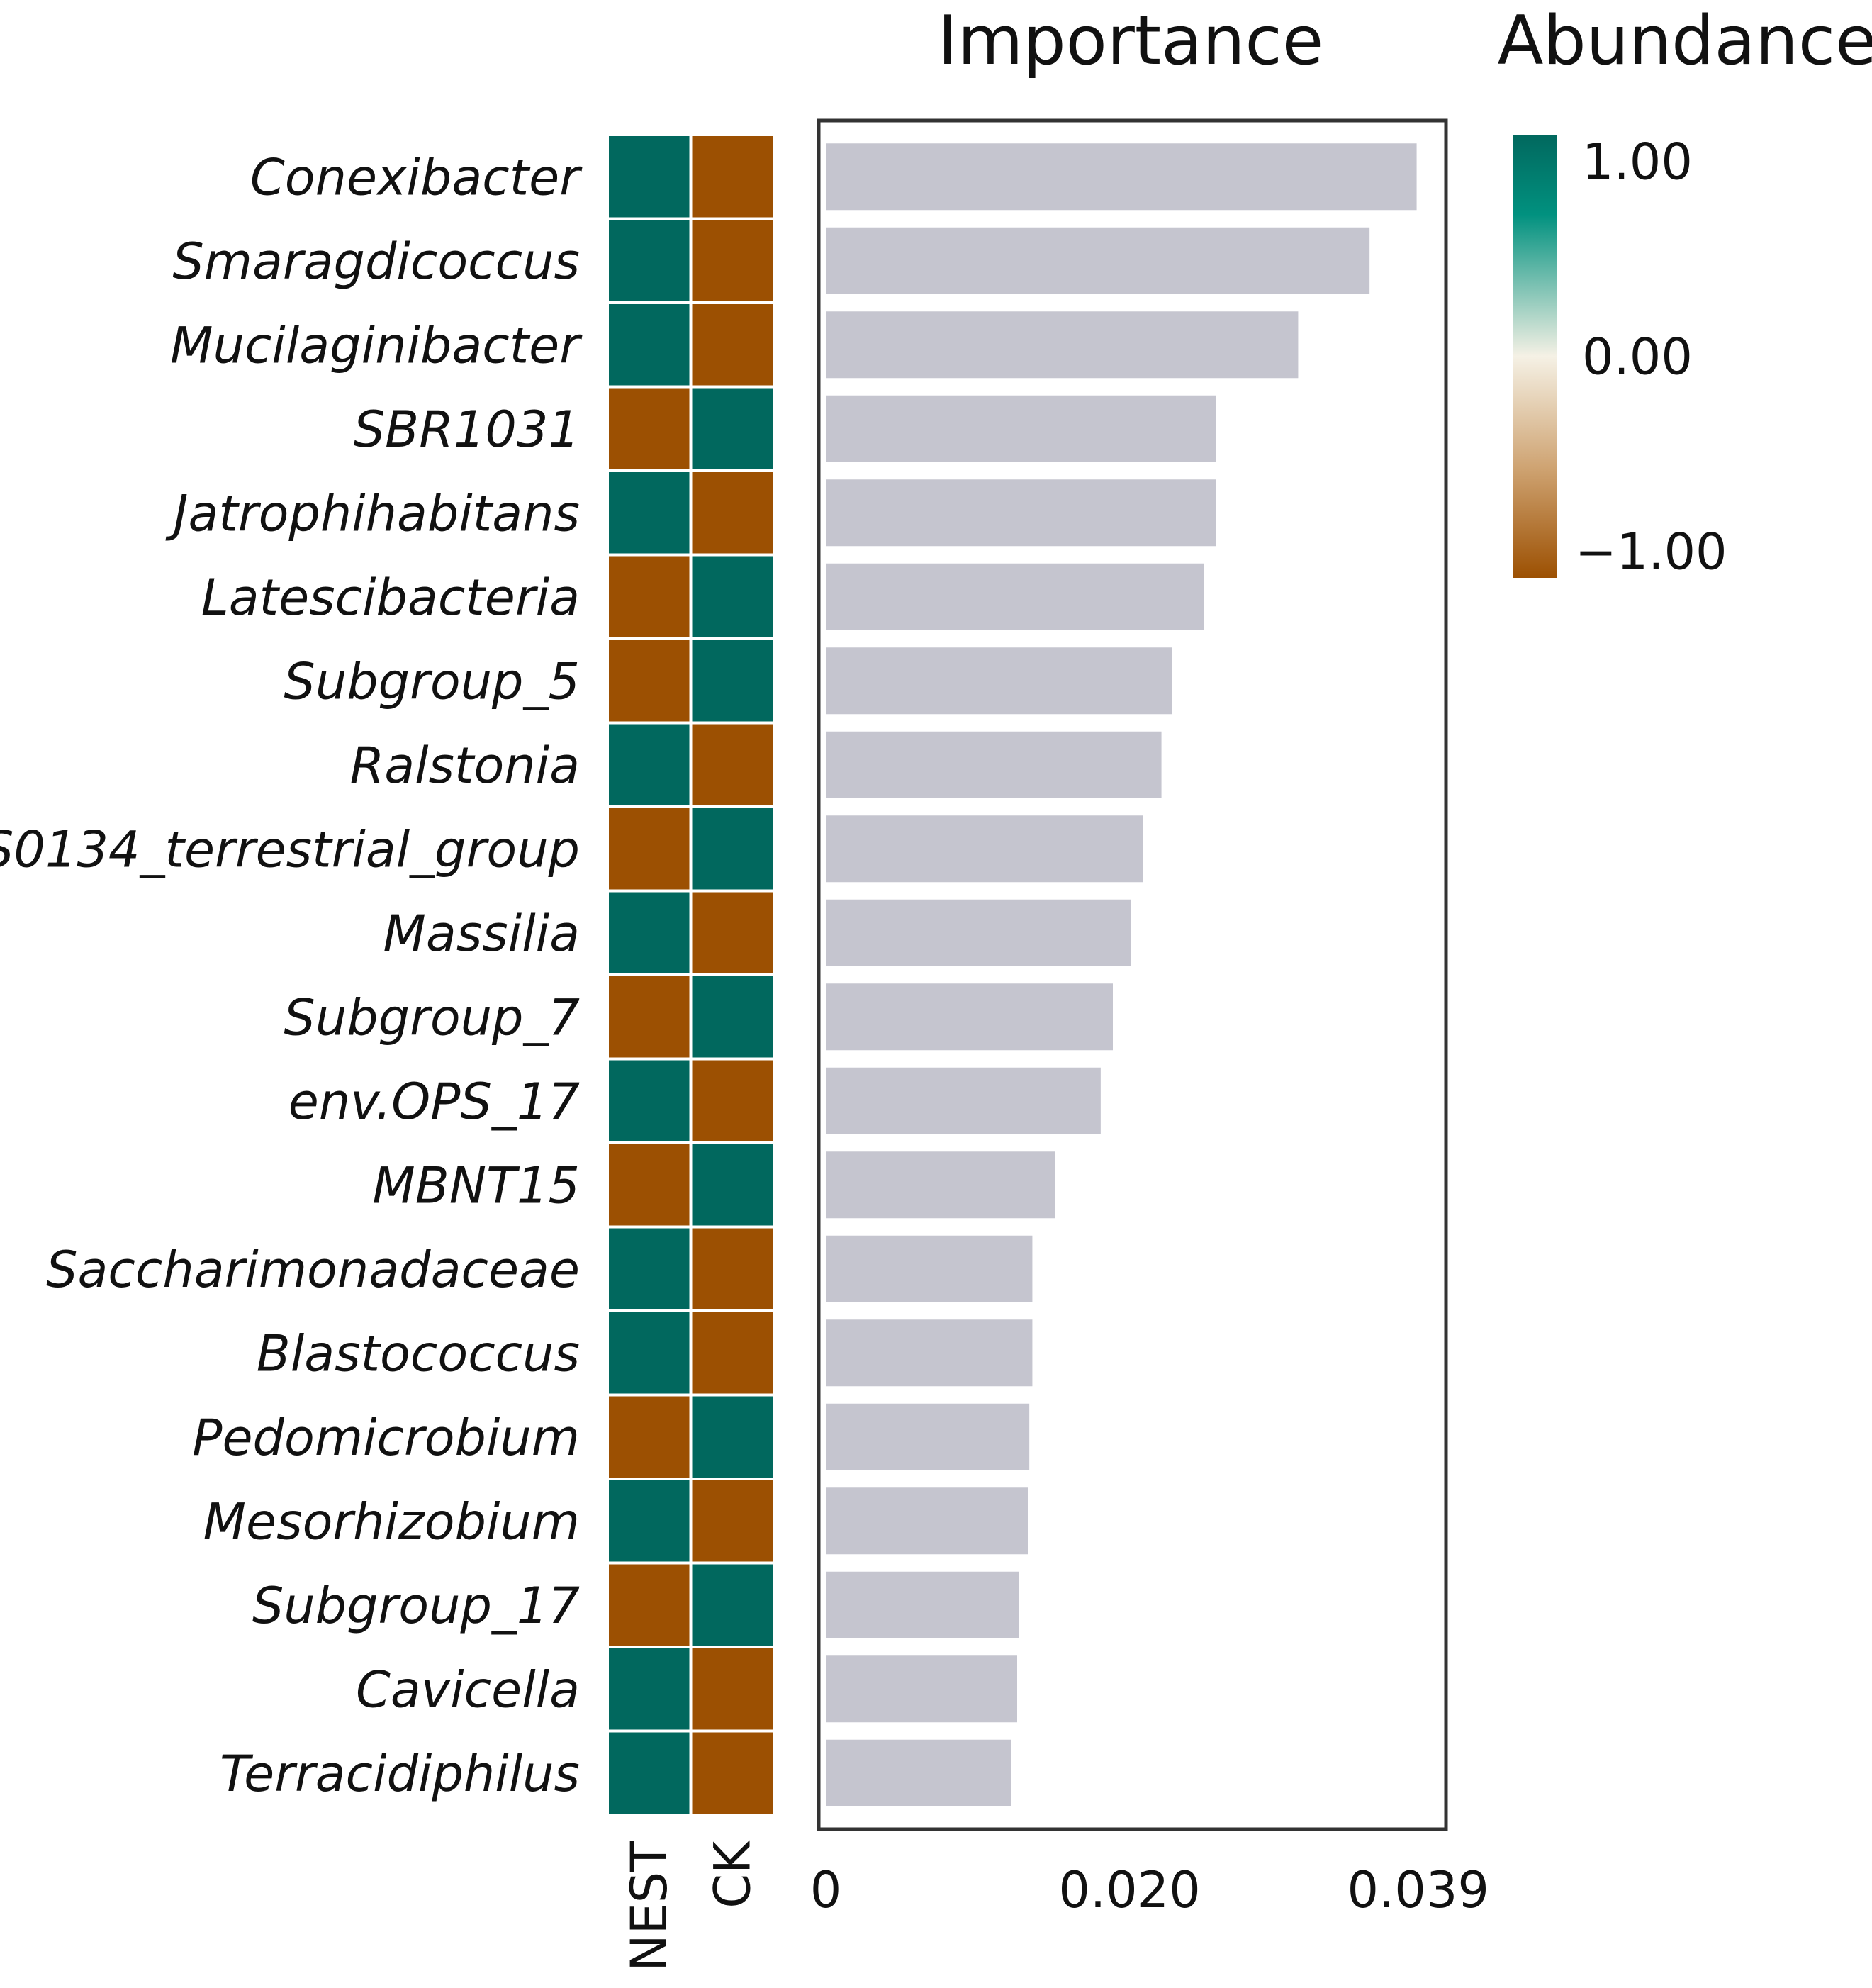 This screenshot has width=1872, height=1988. I want to click on species-label: Conexibacter, so click(416, 177).